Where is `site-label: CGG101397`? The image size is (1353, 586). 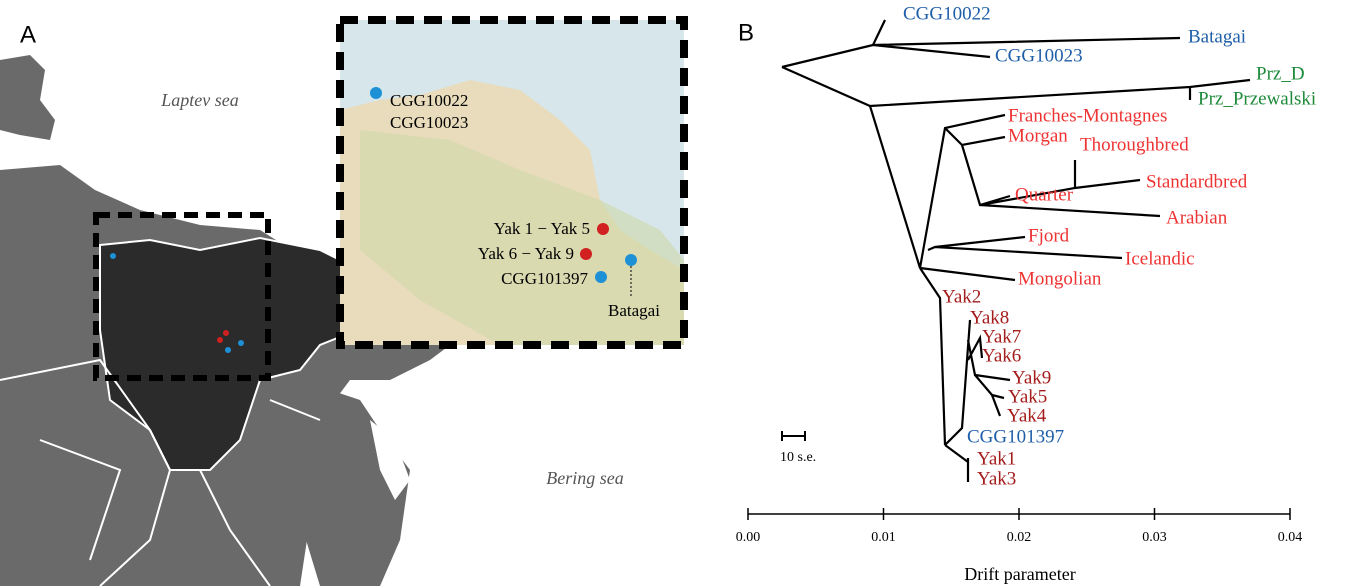 site-label: CGG101397 is located at coordinates (544, 278).